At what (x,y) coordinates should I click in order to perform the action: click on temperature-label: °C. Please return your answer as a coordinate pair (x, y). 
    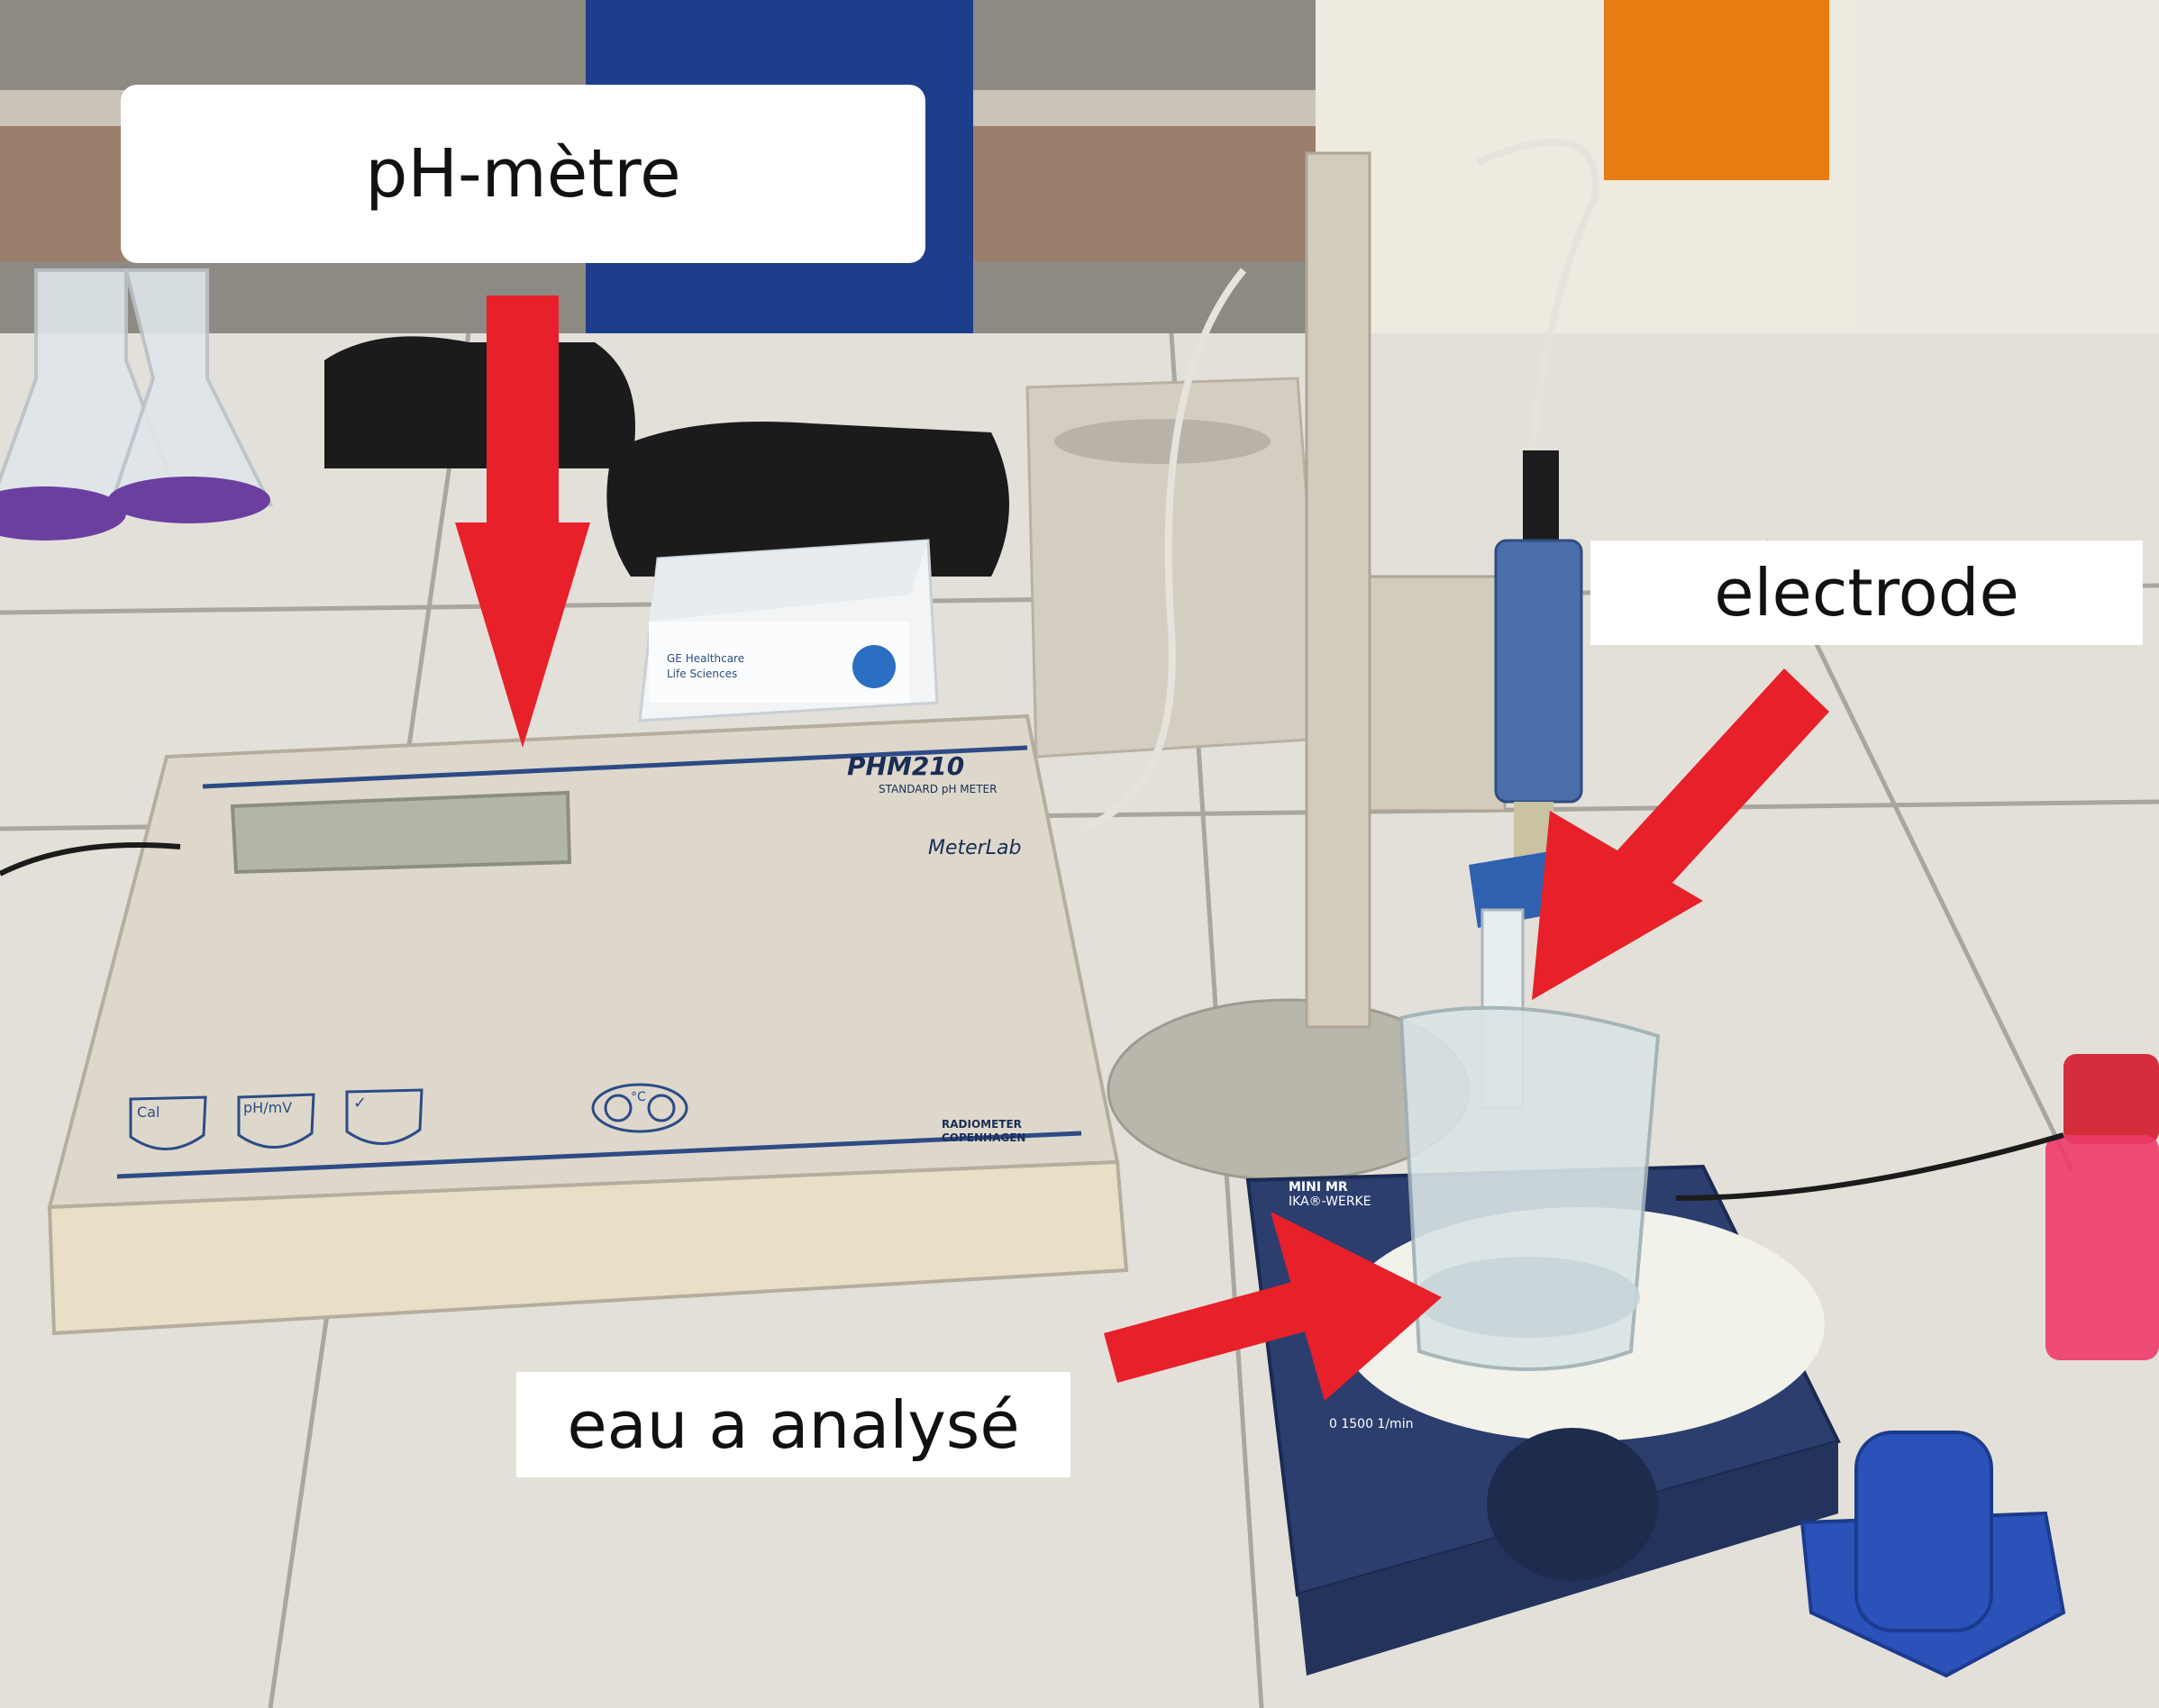
    Looking at the image, I should click on (638, 1097).